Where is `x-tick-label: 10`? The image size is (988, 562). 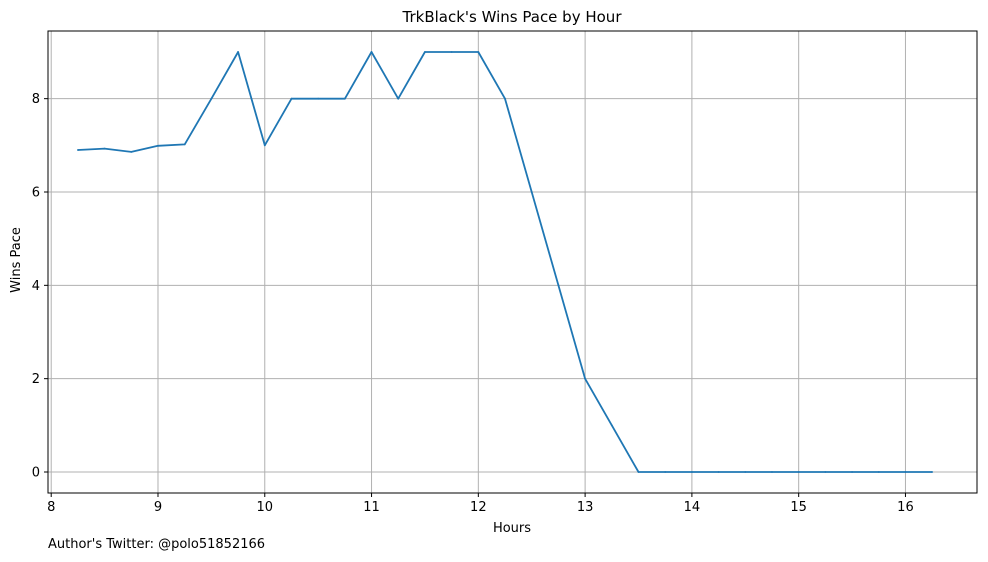
x-tick-label: 10 is located at coordinates (264, 507).